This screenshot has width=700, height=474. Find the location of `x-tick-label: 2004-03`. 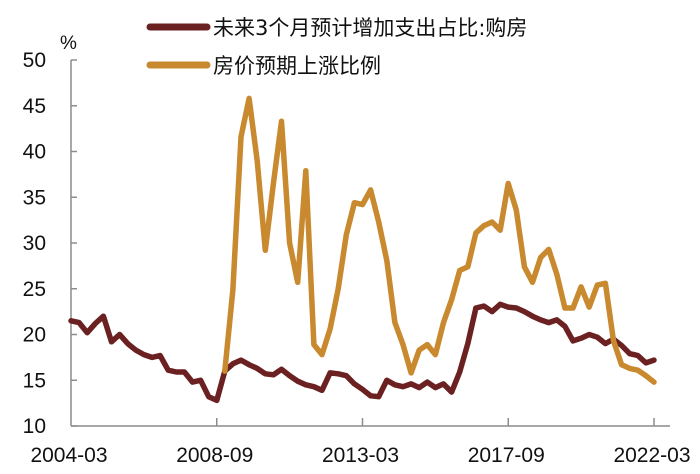

x-tick-label: 2004-03 is located at coordinates (68, 455).